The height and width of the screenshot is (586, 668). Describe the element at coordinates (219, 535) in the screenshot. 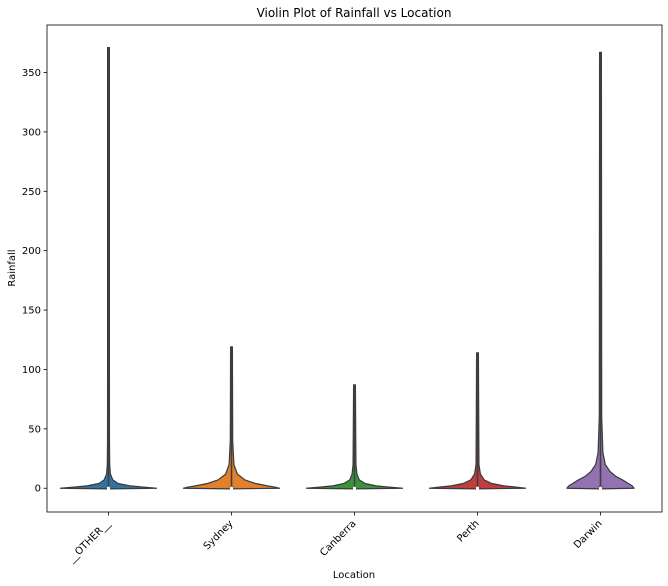

I see `x-tick-label: Sydney` at that location.